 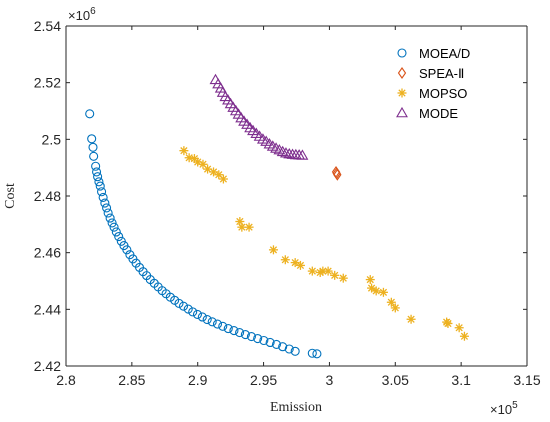 What do you see at coordinates (47, 196) in the screenshot?
I see `y-tick-label: 2.48` at bounding box center [47, 196].